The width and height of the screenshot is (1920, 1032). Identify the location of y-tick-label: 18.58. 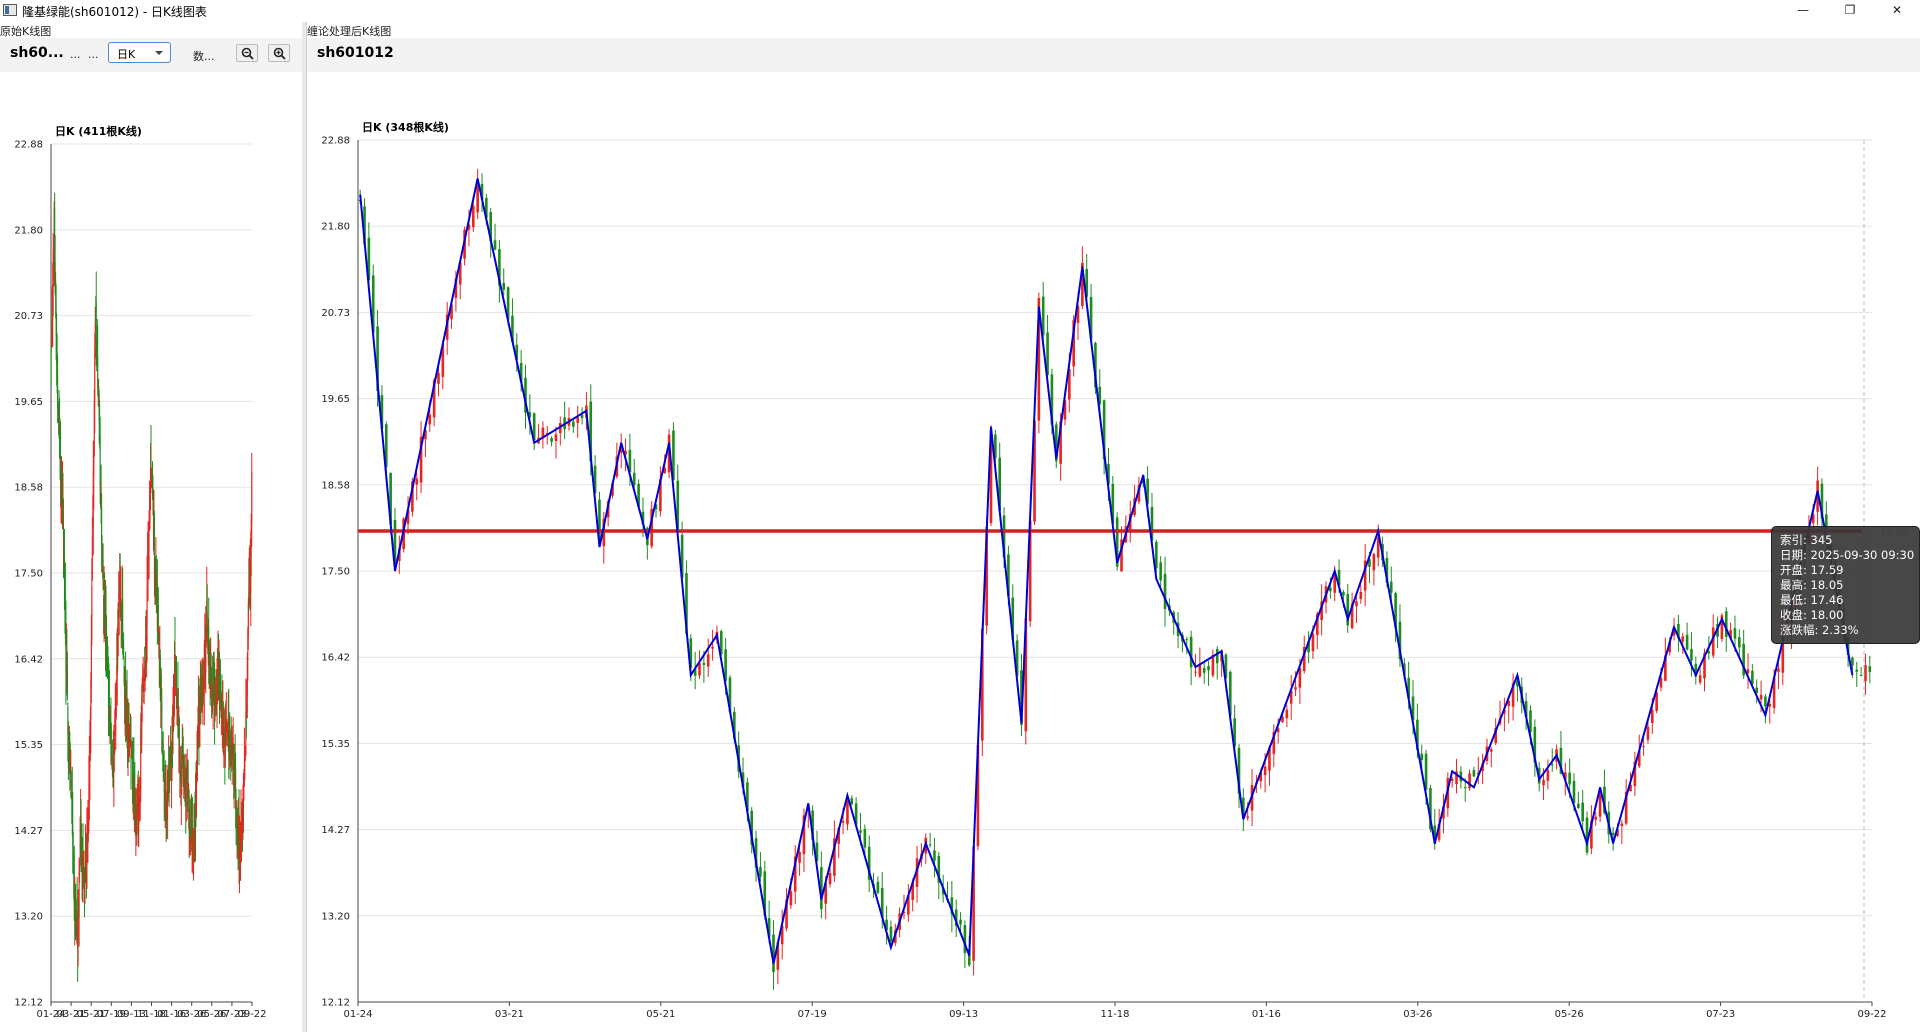
(28, 488).